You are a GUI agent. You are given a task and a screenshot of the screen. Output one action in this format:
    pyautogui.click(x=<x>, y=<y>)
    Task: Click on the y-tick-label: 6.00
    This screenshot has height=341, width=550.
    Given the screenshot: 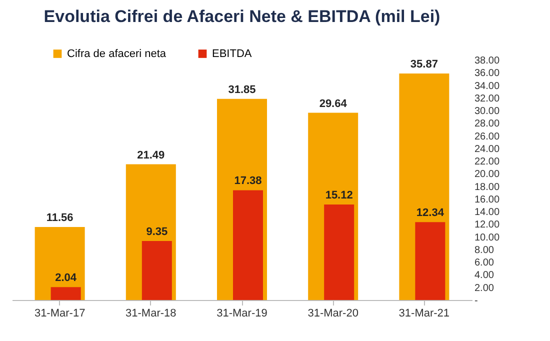 What is the action you would take?
    pyautogui.click(x=484, y=263)
    